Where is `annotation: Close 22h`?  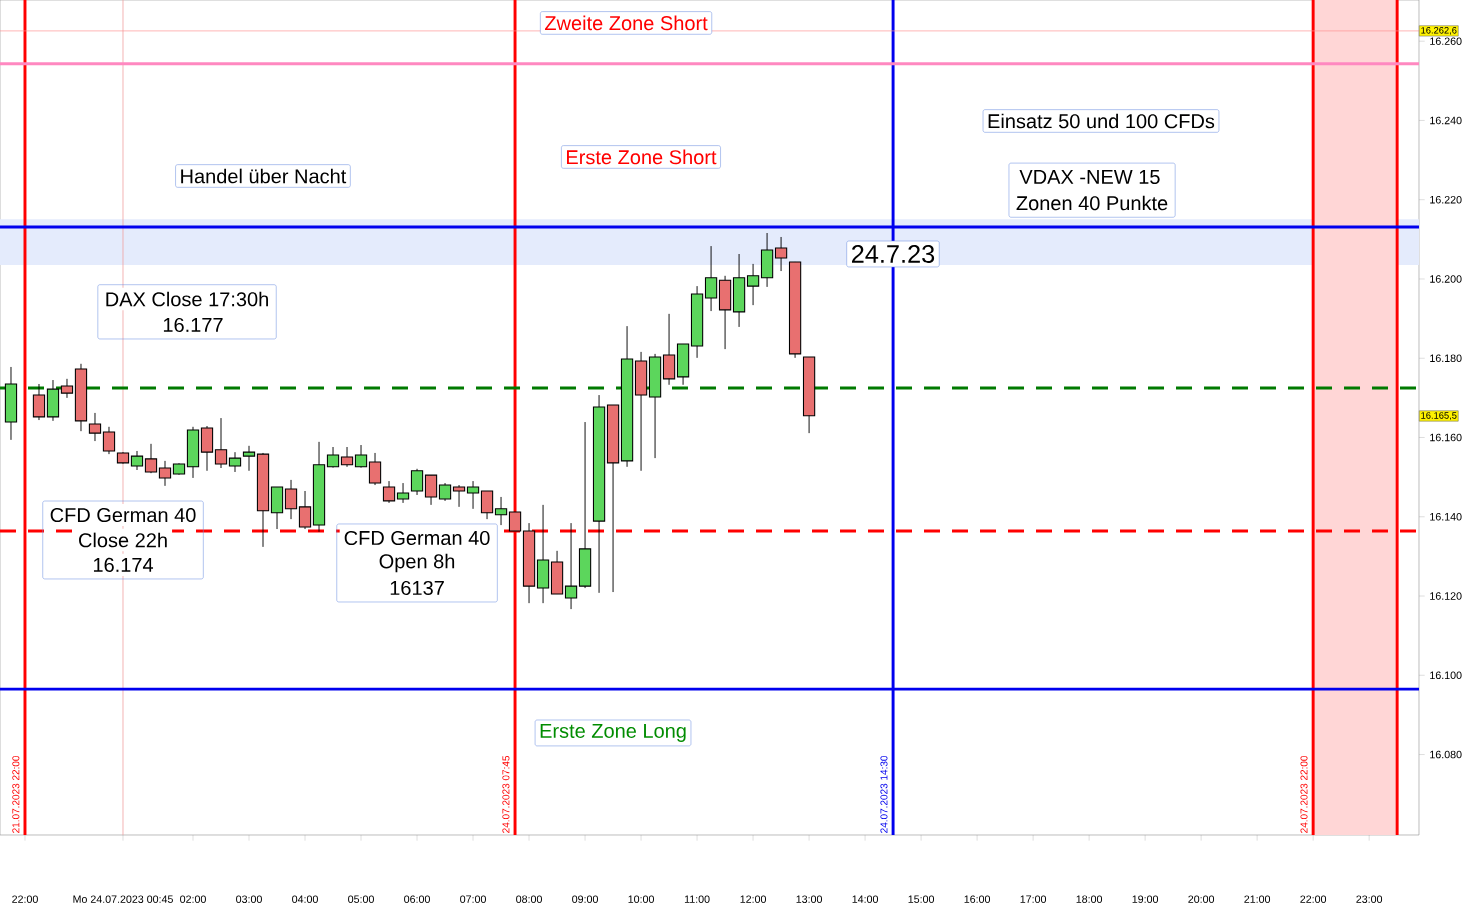
annotation: Close 22h is located at coordinates (123, 540).